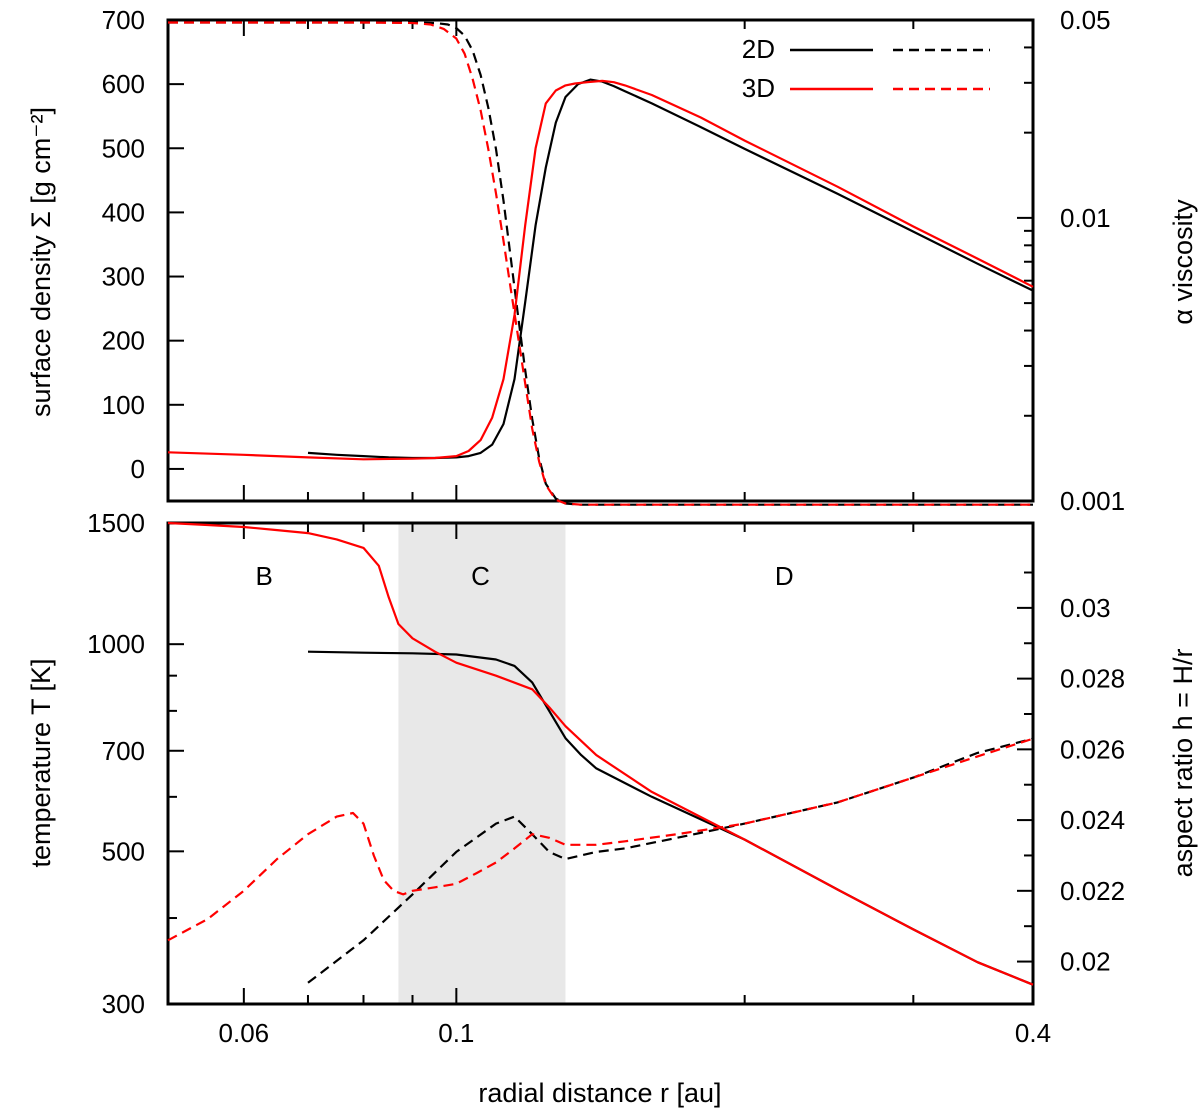 Image resolution: width=1200 pixels, height=1118 pixels. Describe the element at coordinates (263, 576) in the screenshot. I see `region-label-b: B` at that location.